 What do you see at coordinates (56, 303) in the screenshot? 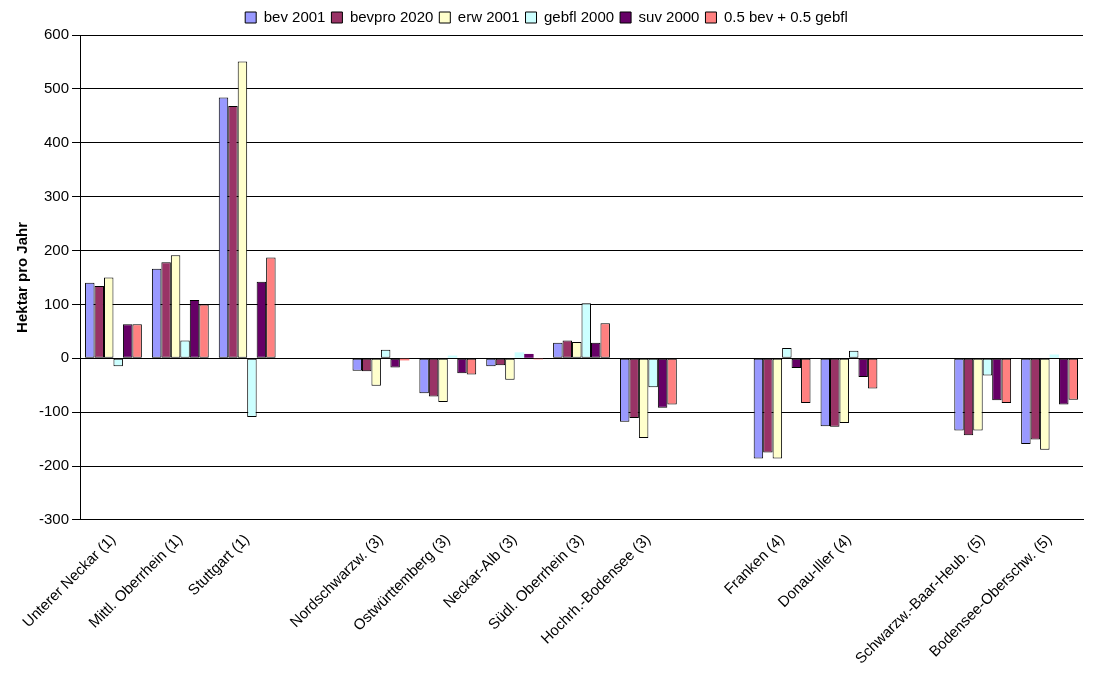
I see `y-tick-label: 100` at bounding box center [56, 303].